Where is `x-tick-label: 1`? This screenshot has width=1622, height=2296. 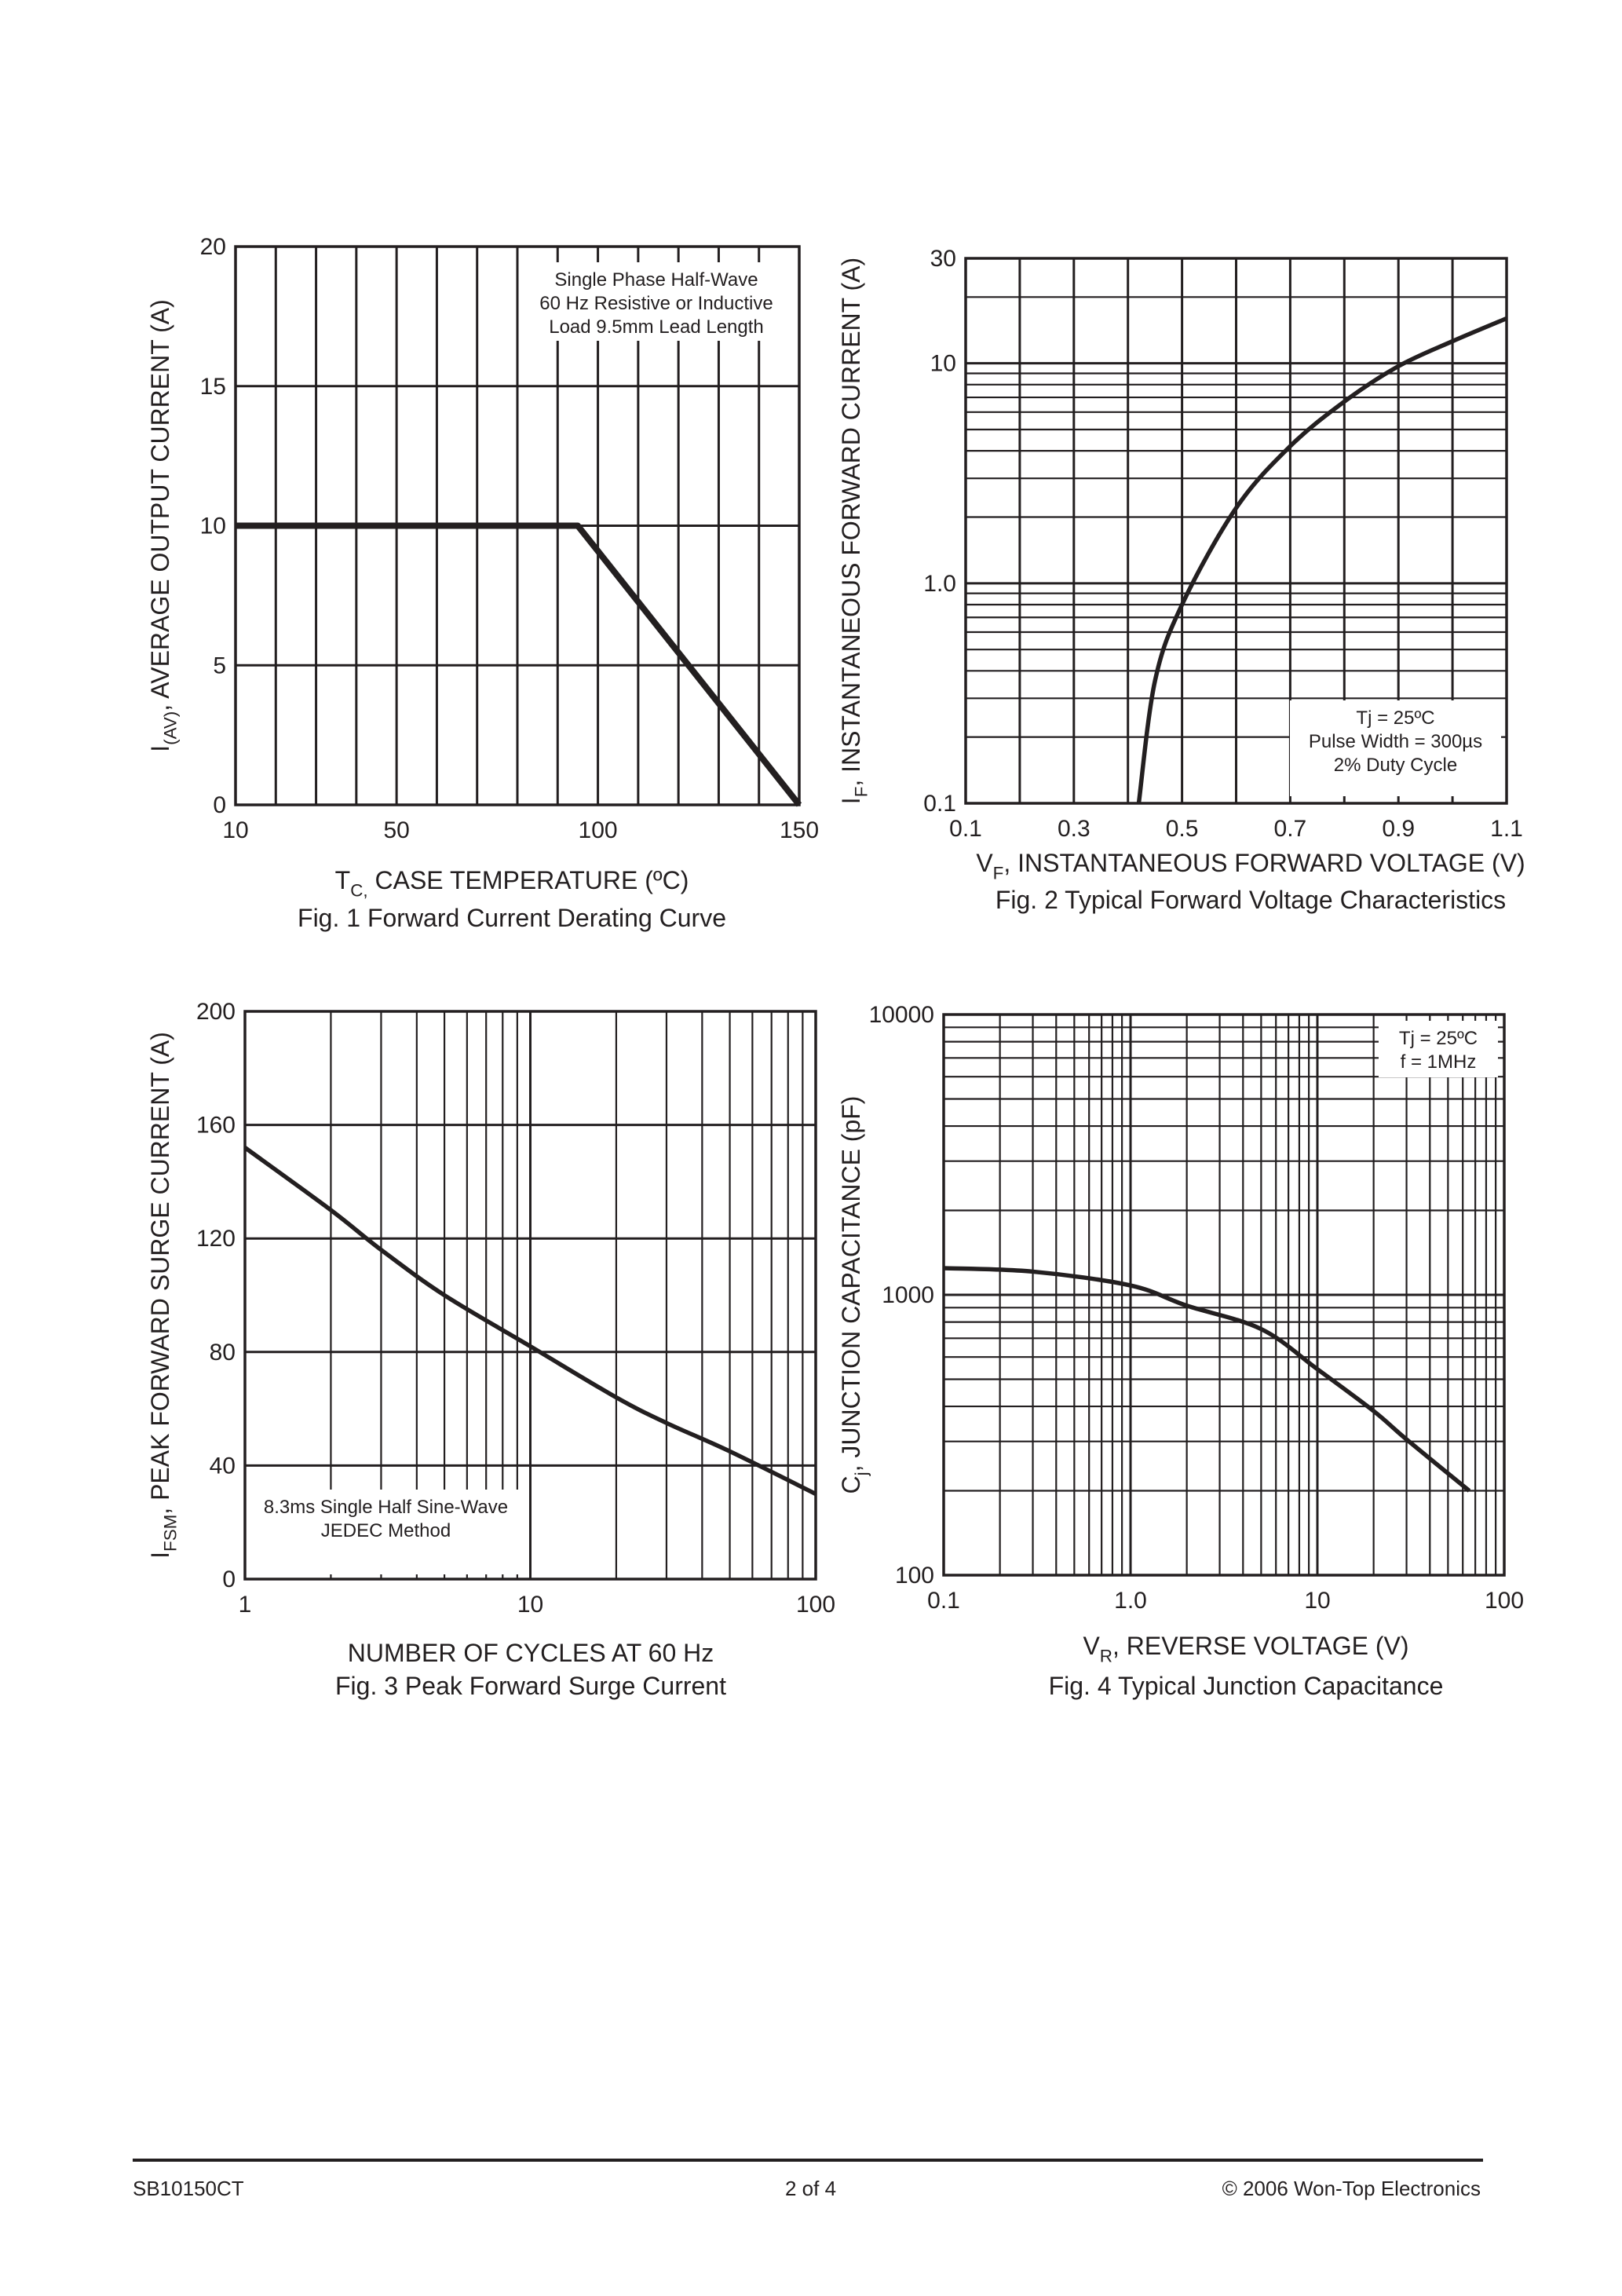 x-tick-label: 1 is located at coordinates (245, 1605).